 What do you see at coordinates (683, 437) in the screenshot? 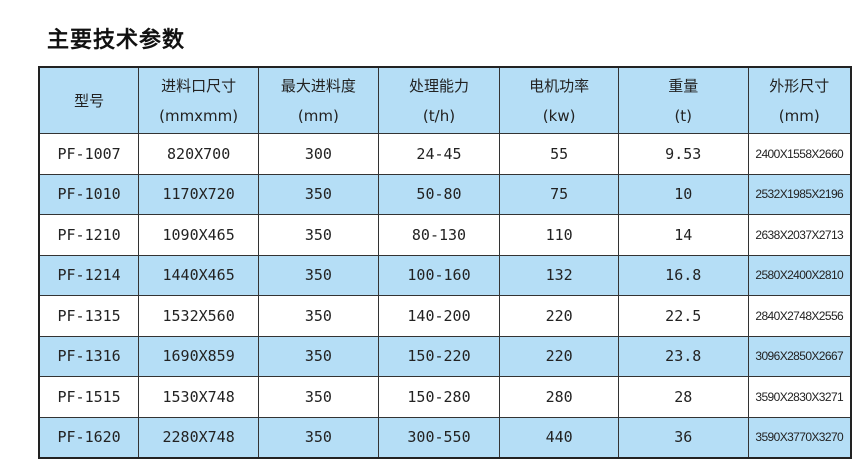
I see `table-cell: 36` at bounding box center [683, 437].